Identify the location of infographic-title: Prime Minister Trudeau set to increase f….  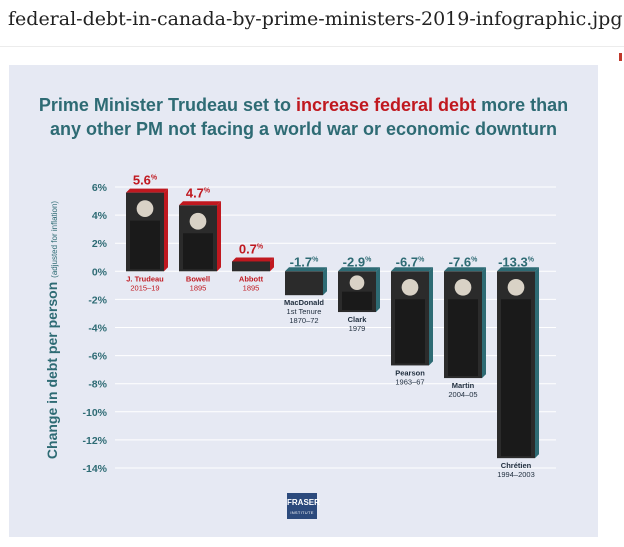
(303, 117).